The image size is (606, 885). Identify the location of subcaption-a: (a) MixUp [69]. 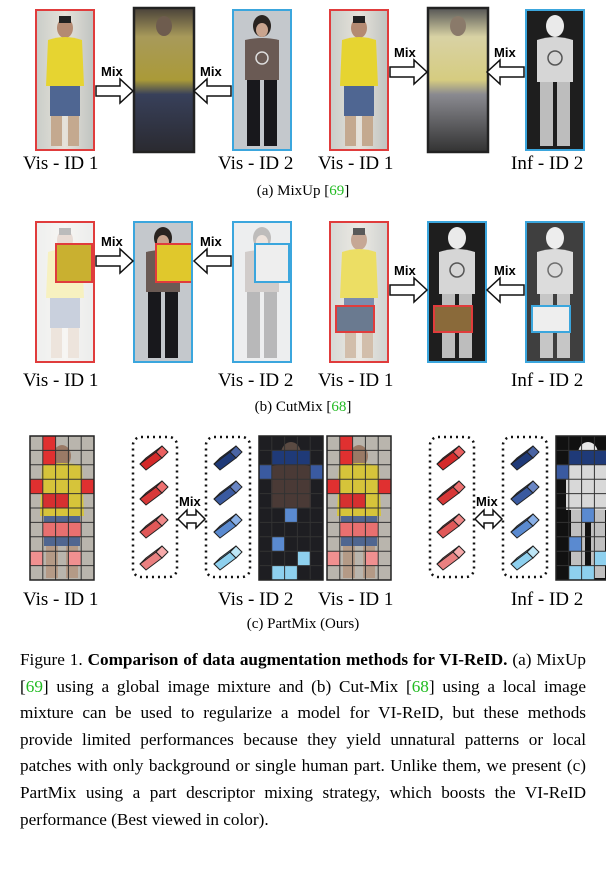
(303, 191).